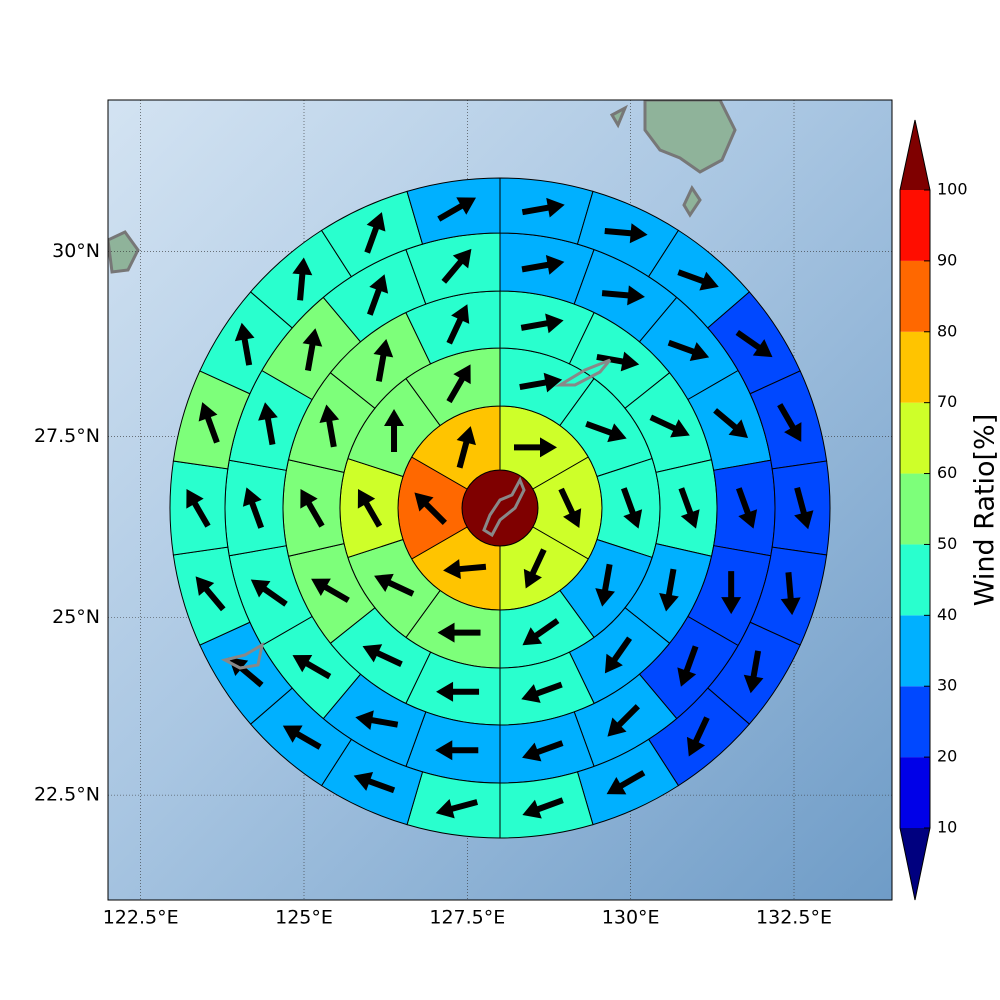 The width and height of the screenshot is (1000, 1000). Describe the element at coordinates (947, 259) in the screenshot. I see `colorbar-tick-label: 90` at that location.